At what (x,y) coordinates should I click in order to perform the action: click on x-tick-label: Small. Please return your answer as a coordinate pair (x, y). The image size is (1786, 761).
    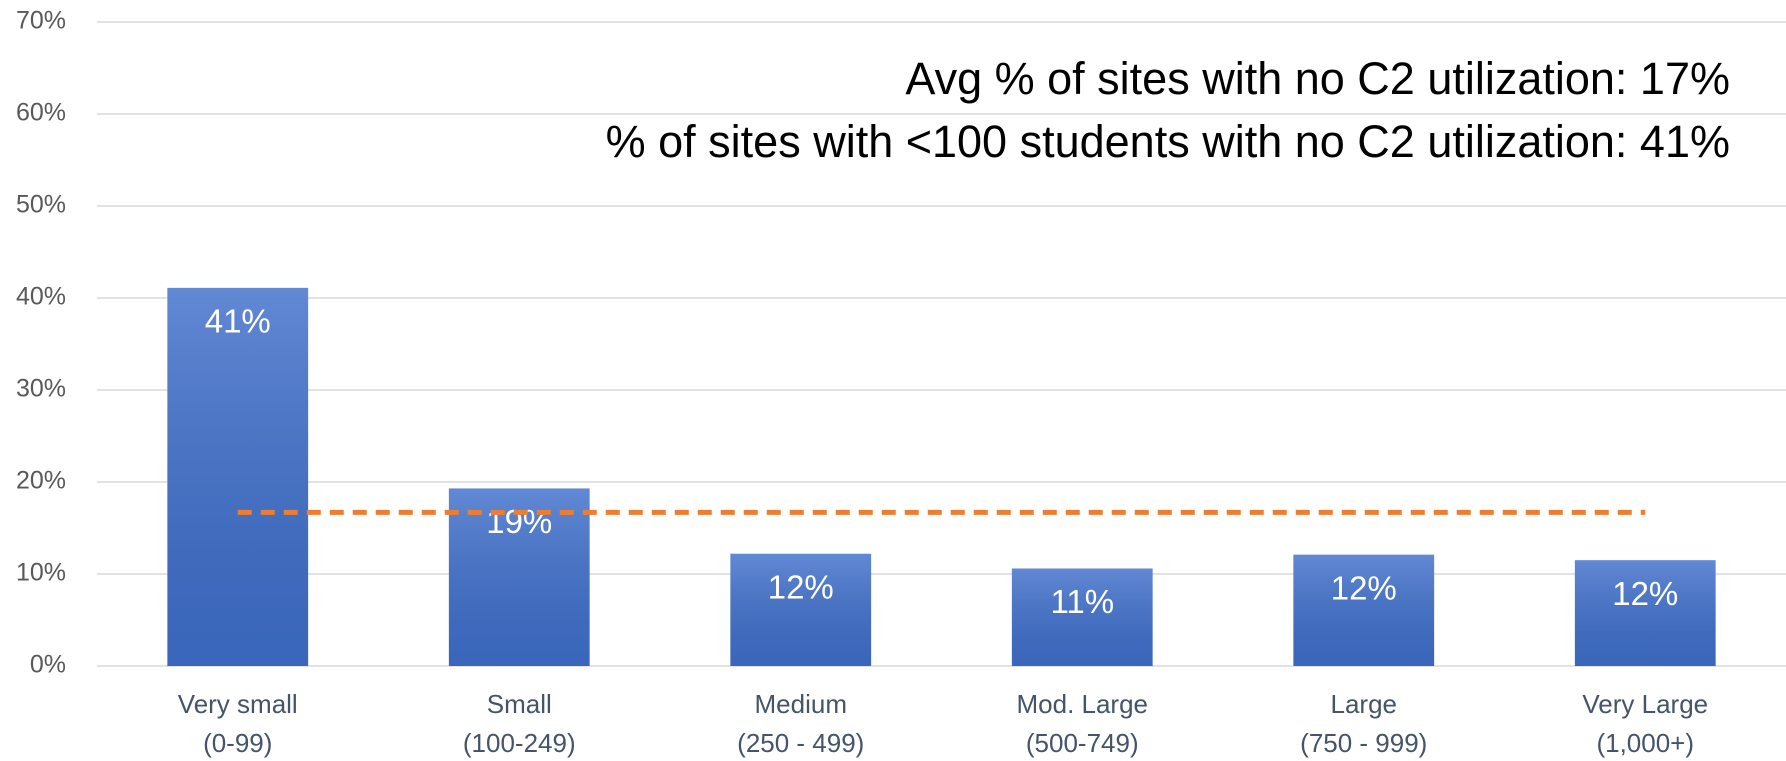
    Looking at the image, I should click on (519, 704).